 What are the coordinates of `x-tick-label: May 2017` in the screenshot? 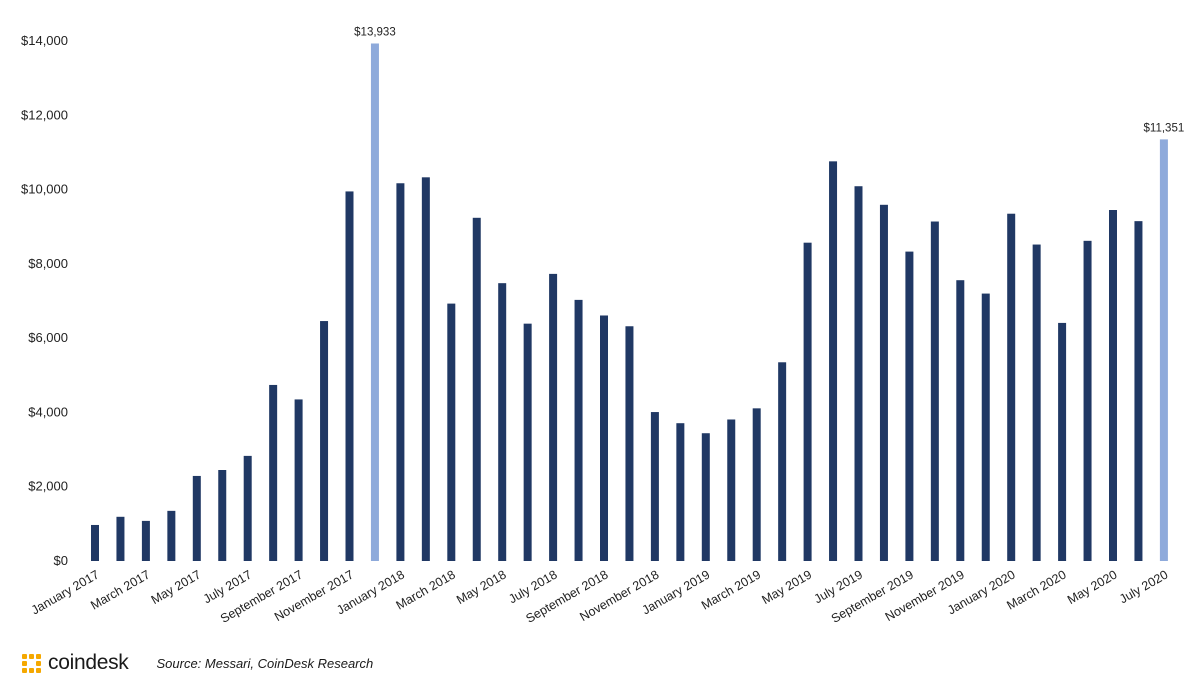 It's located at (176, 587).